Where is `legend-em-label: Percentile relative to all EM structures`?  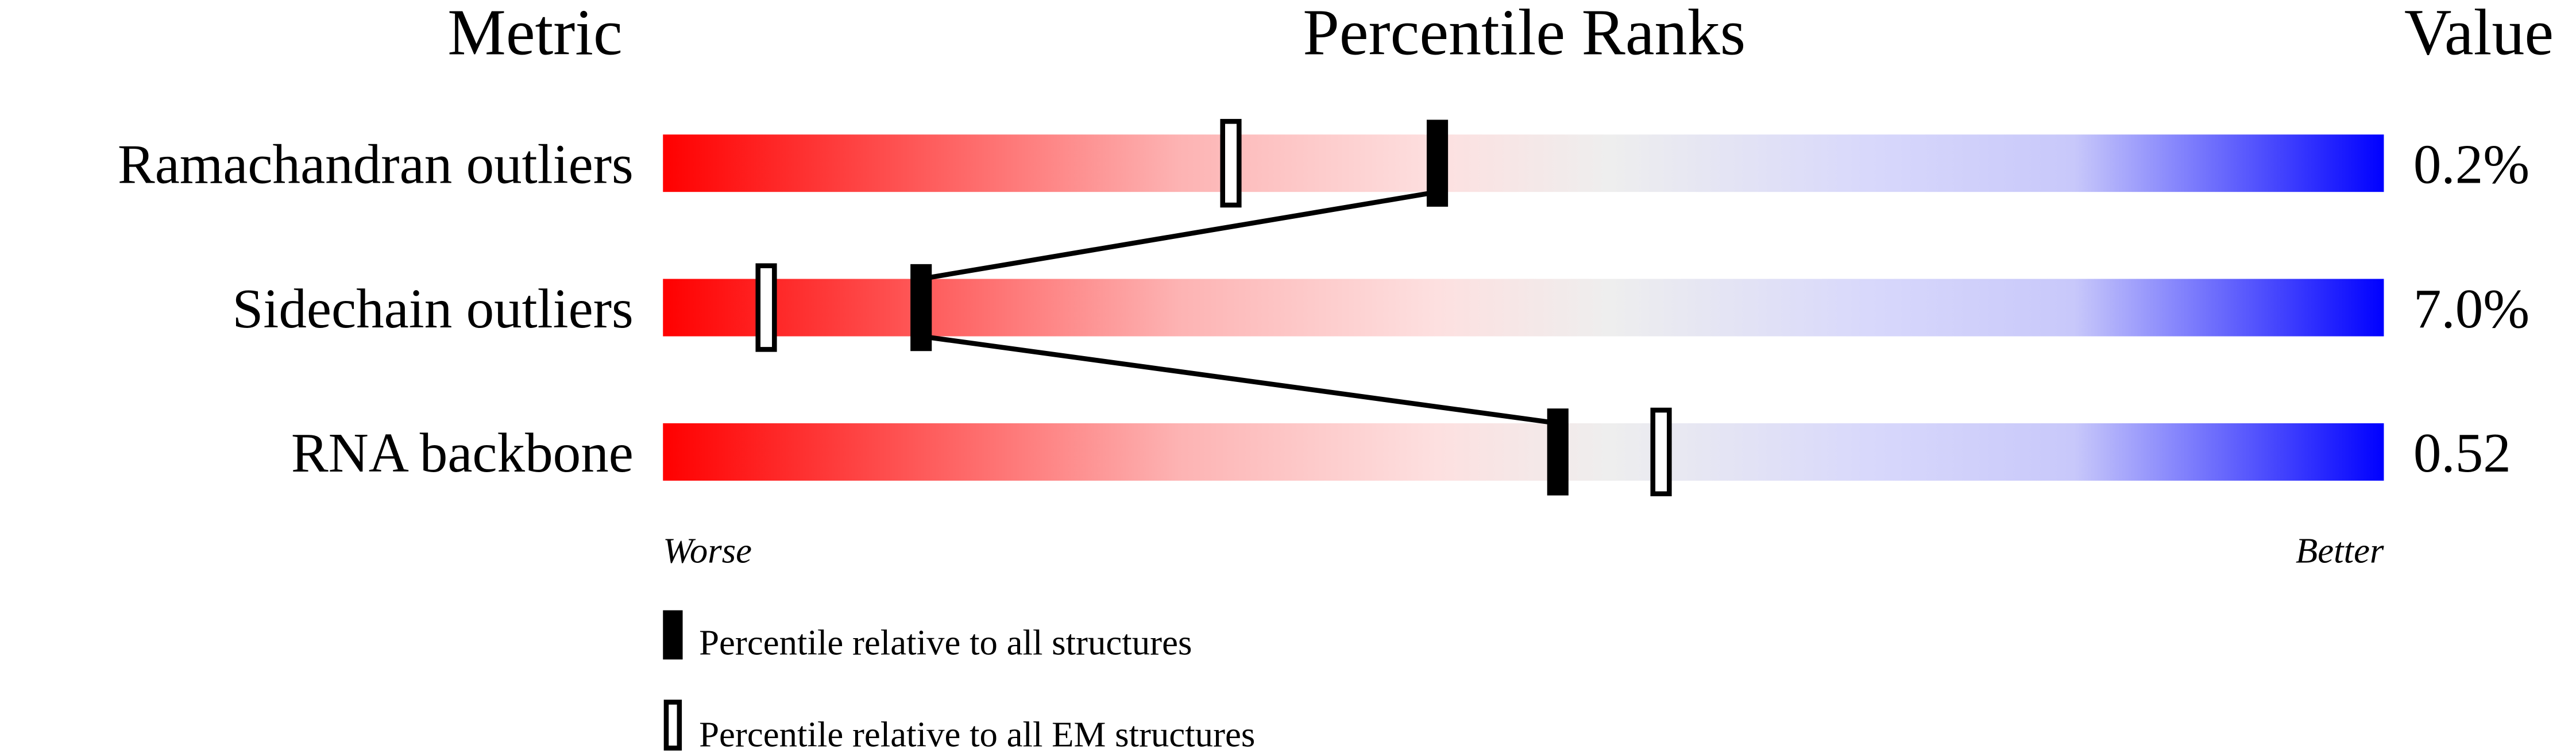 legend-em-label: Percentile relative to all EM structures is located at coordinates (977, 734).